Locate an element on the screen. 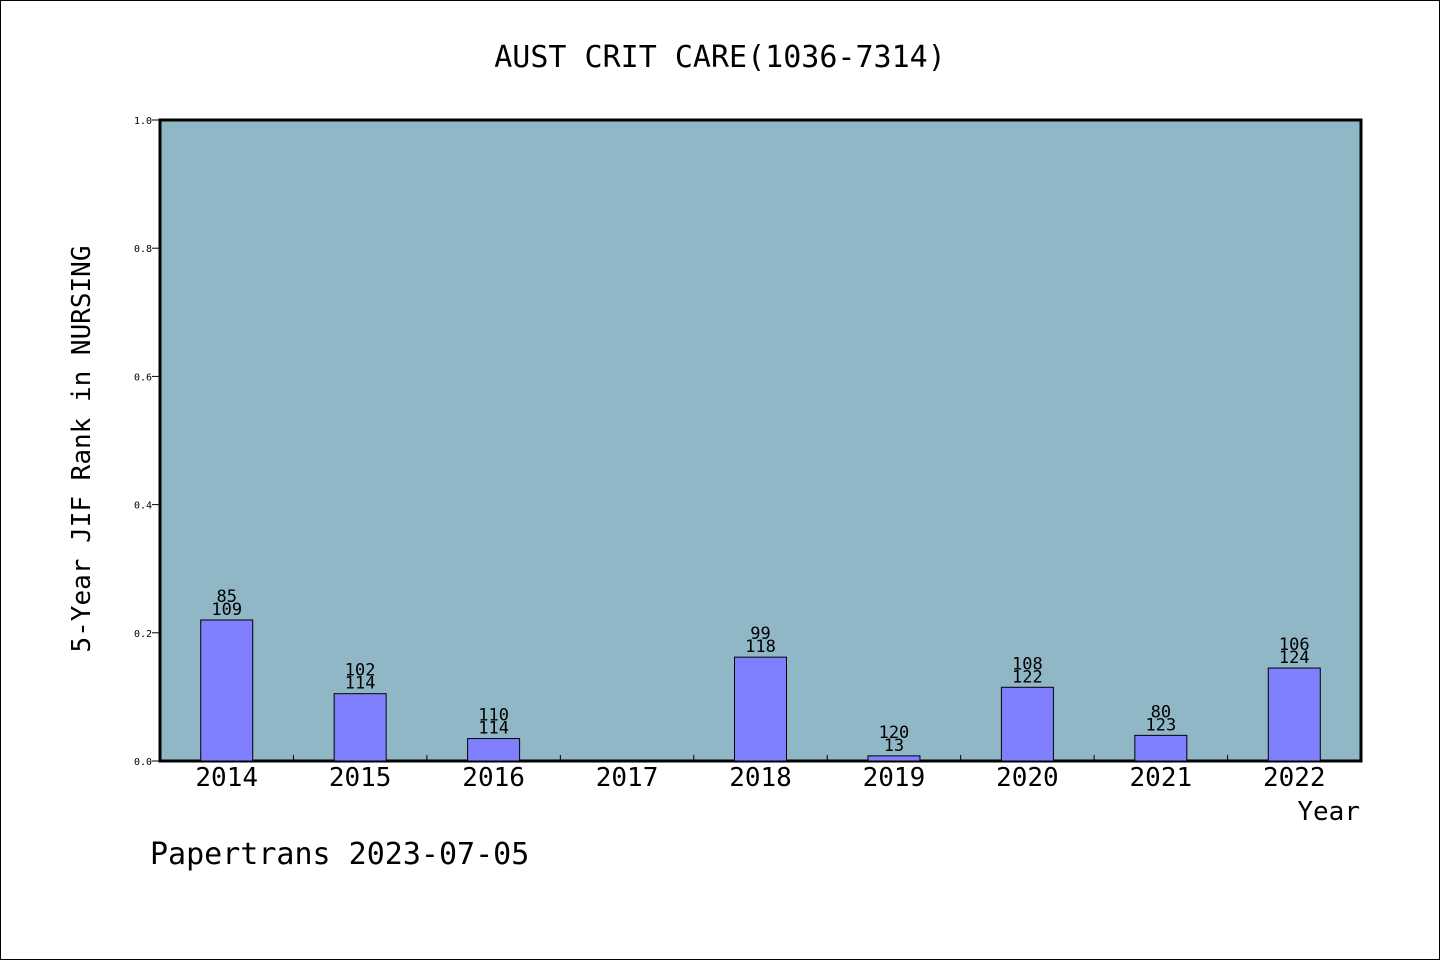 The image size is (1440, 960). chart-title: AUST CRIT CARE(1036-7314) is located at coordinates (720, 57).